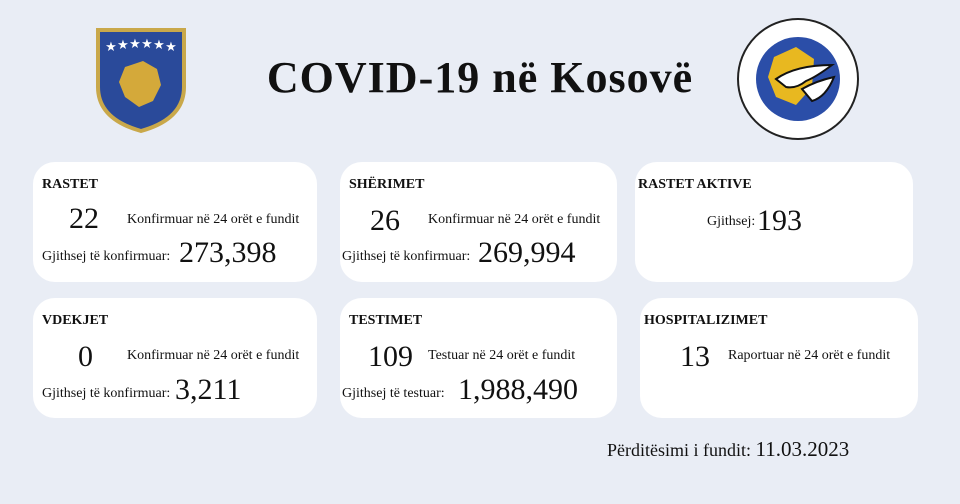 This screenshot has width=960, height=504. What do you see at coordinates (390, 356) in the screenshot?
I see `daily-value: 109` at bounding box center [390, 356].